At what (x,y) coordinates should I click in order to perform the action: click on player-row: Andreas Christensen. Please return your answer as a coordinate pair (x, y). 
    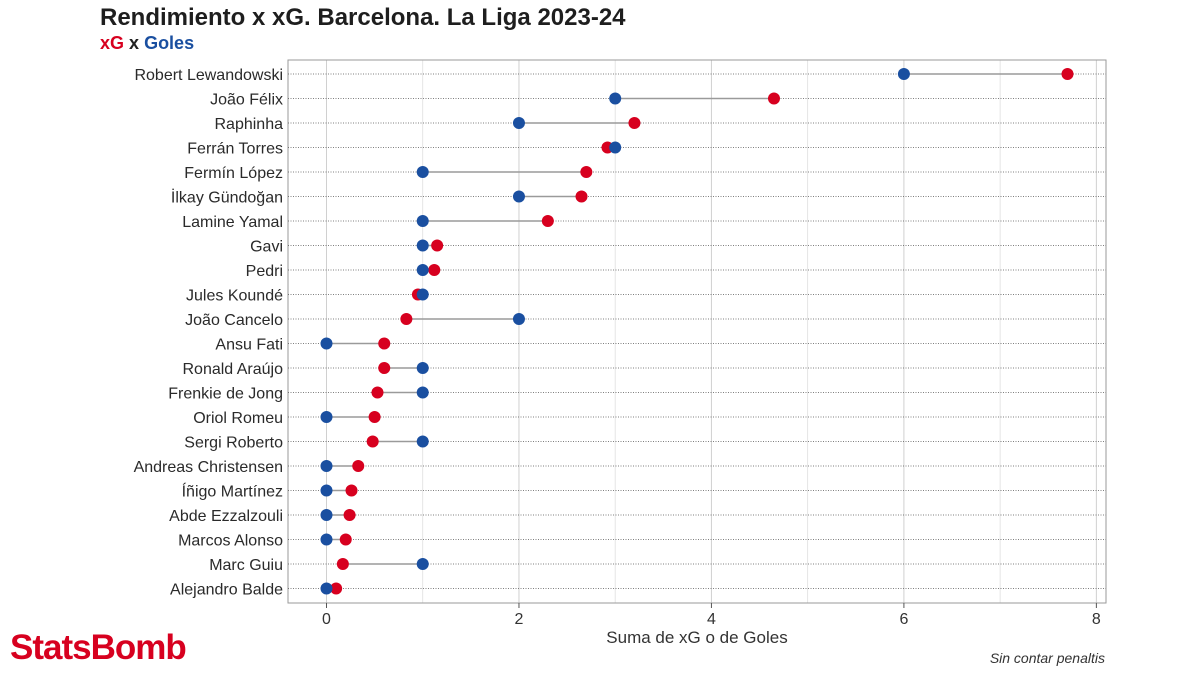
    Looking at the image, I should click on (620, 467).